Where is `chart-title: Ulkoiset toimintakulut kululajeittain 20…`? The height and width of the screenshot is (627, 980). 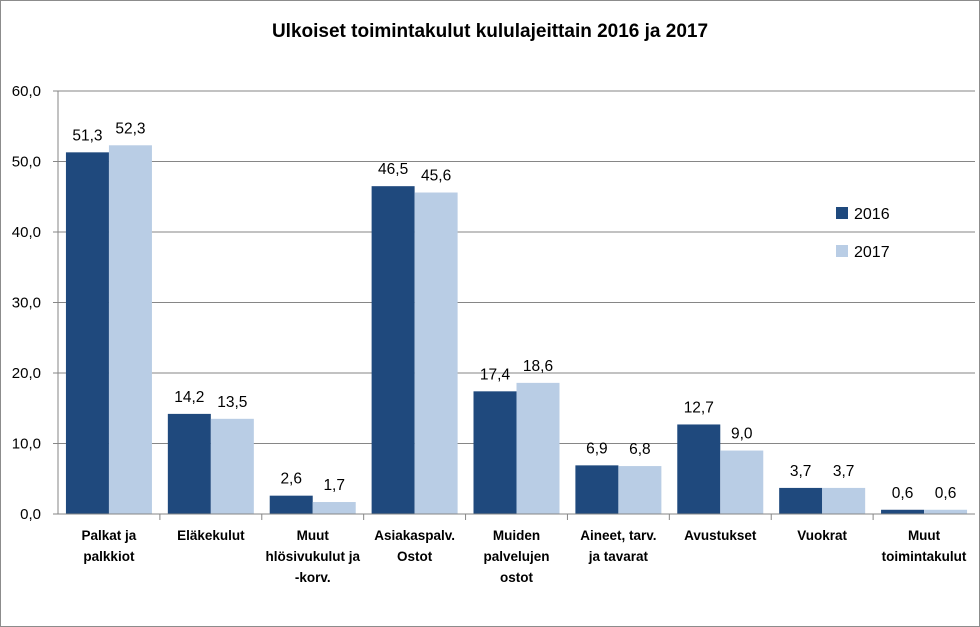 chart-title: Ulkoiset toimintakulut kululajeittain 20… is located at coordinates (490, 31).